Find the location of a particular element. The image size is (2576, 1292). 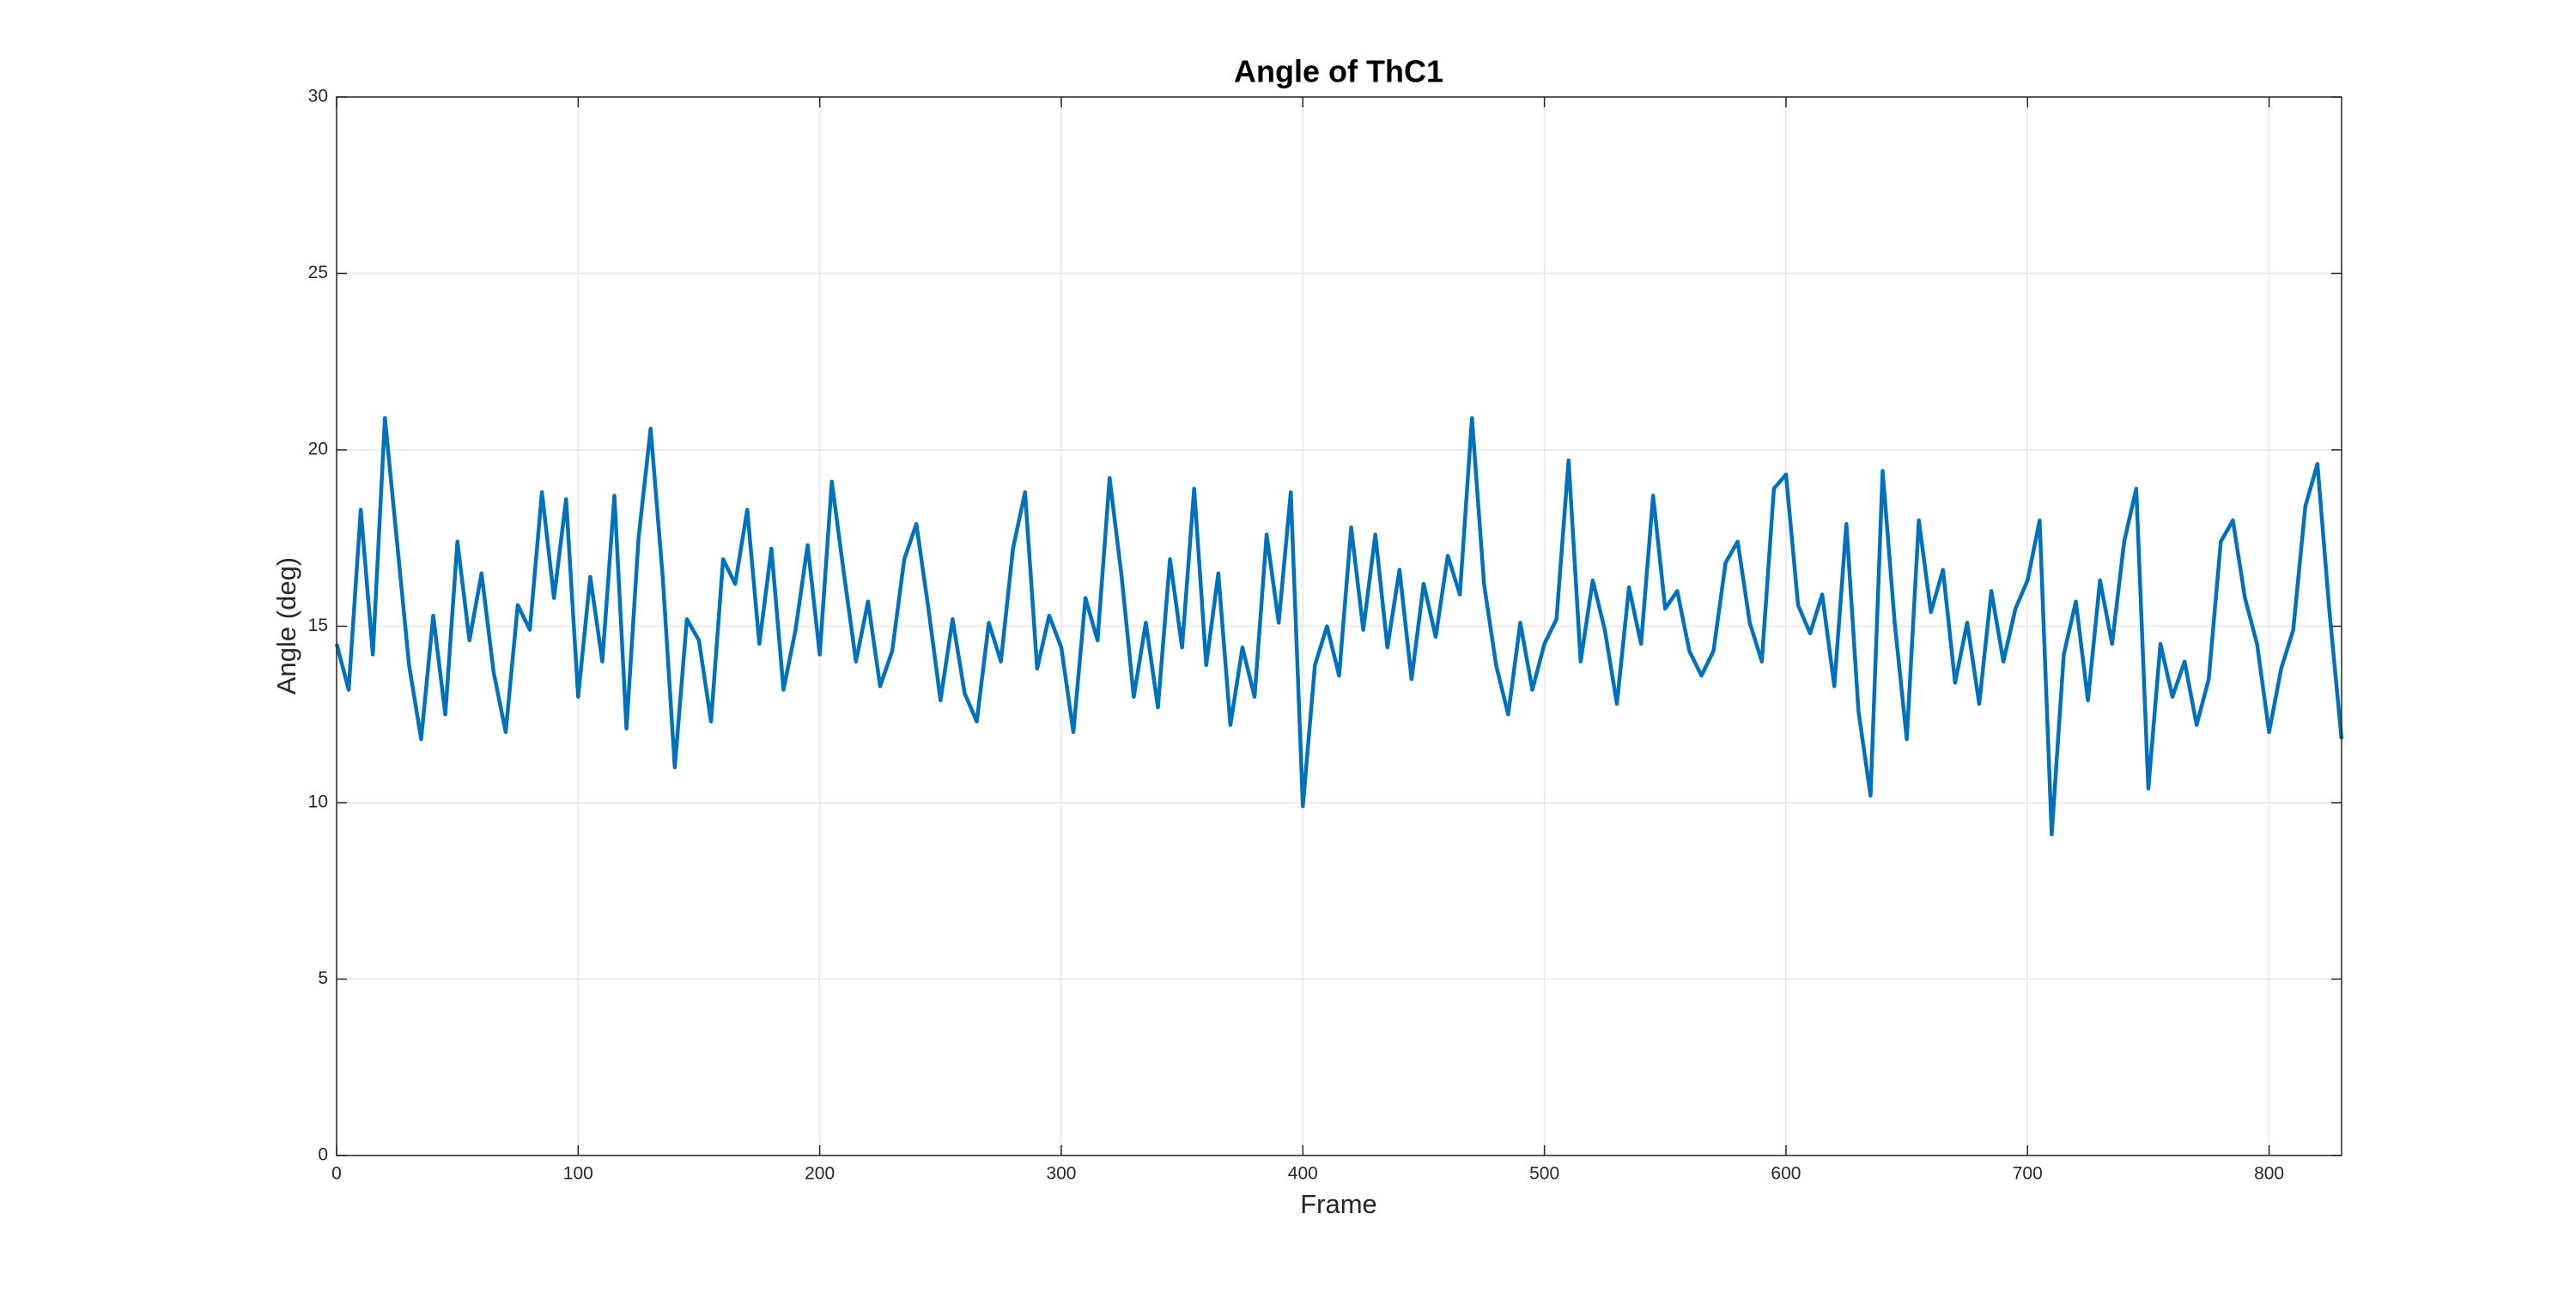

x-tick-label: 700 is located at coordinates (2028, 1174).